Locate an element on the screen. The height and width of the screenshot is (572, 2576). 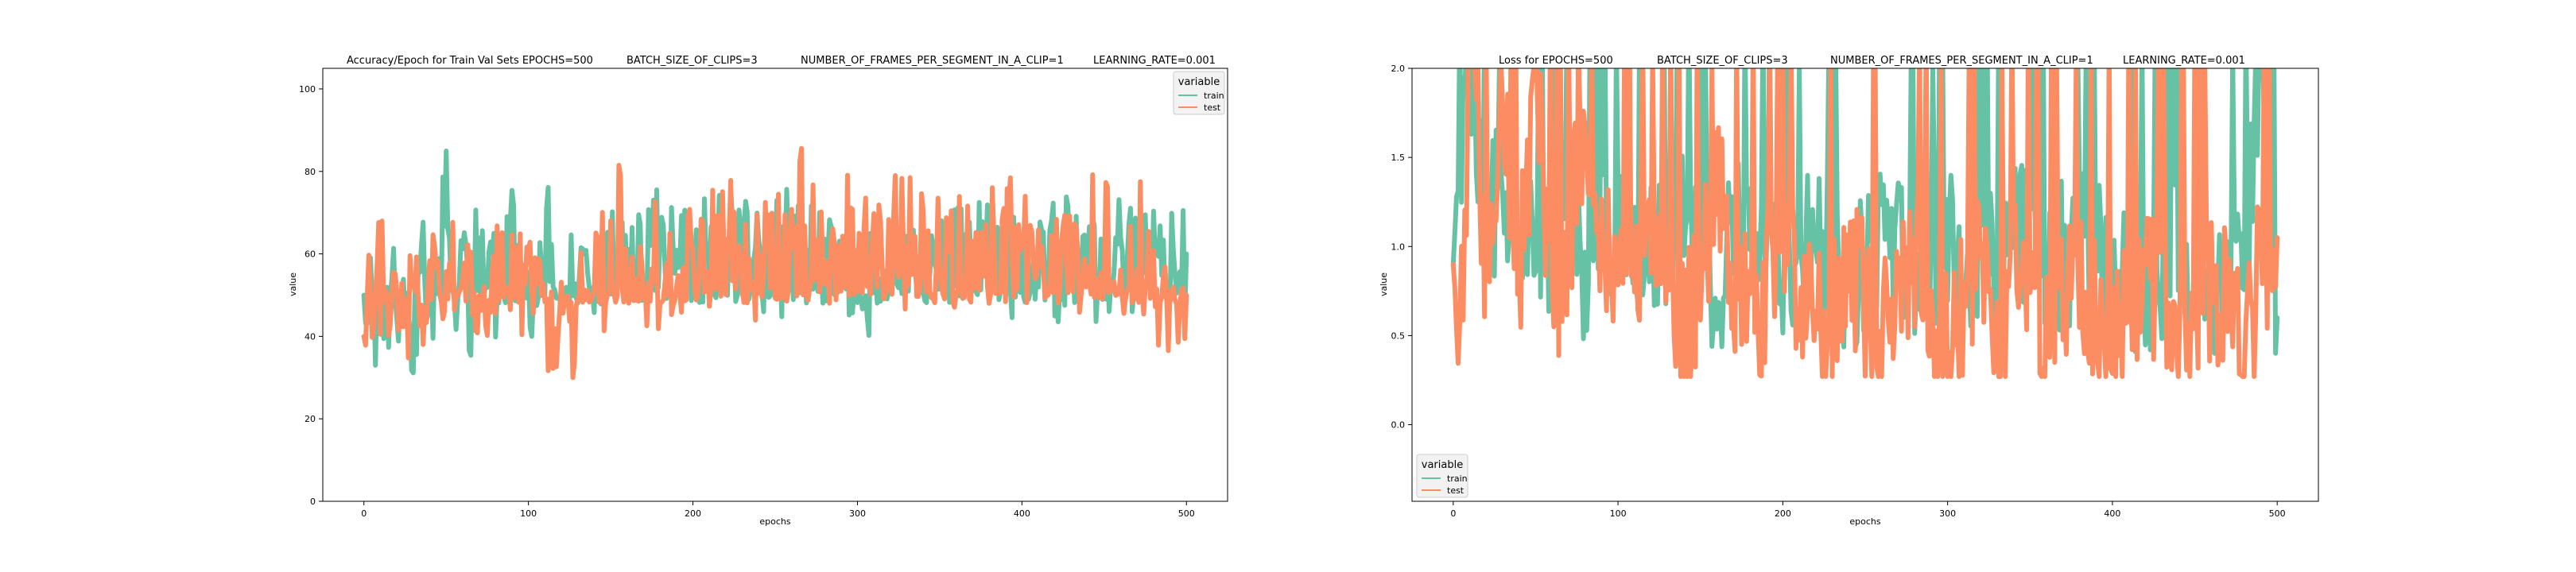
loss-legend: variable train test is located at coordinates (1442, 476).